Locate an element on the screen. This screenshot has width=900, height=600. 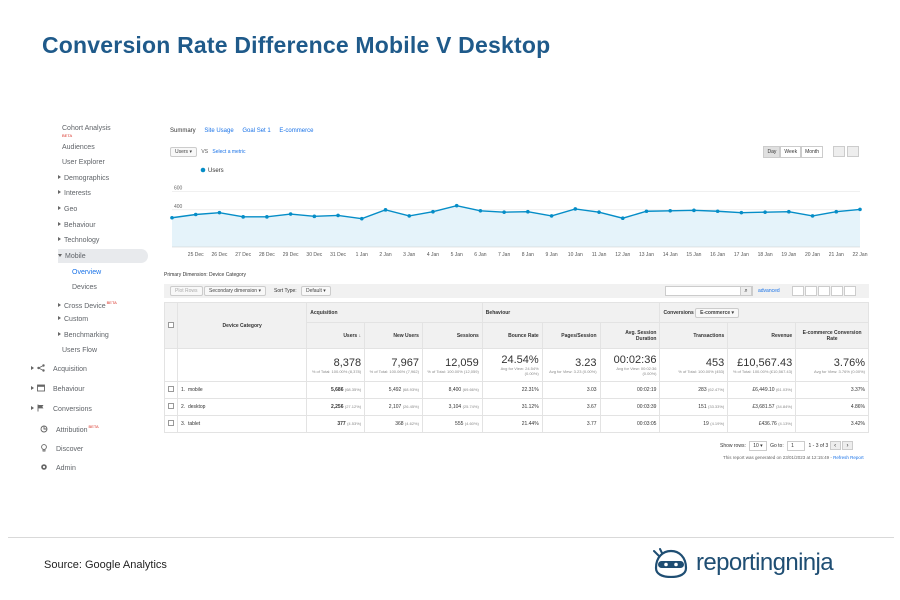
tab-site-usage: Site Usage is located at coordinates (219, 131).